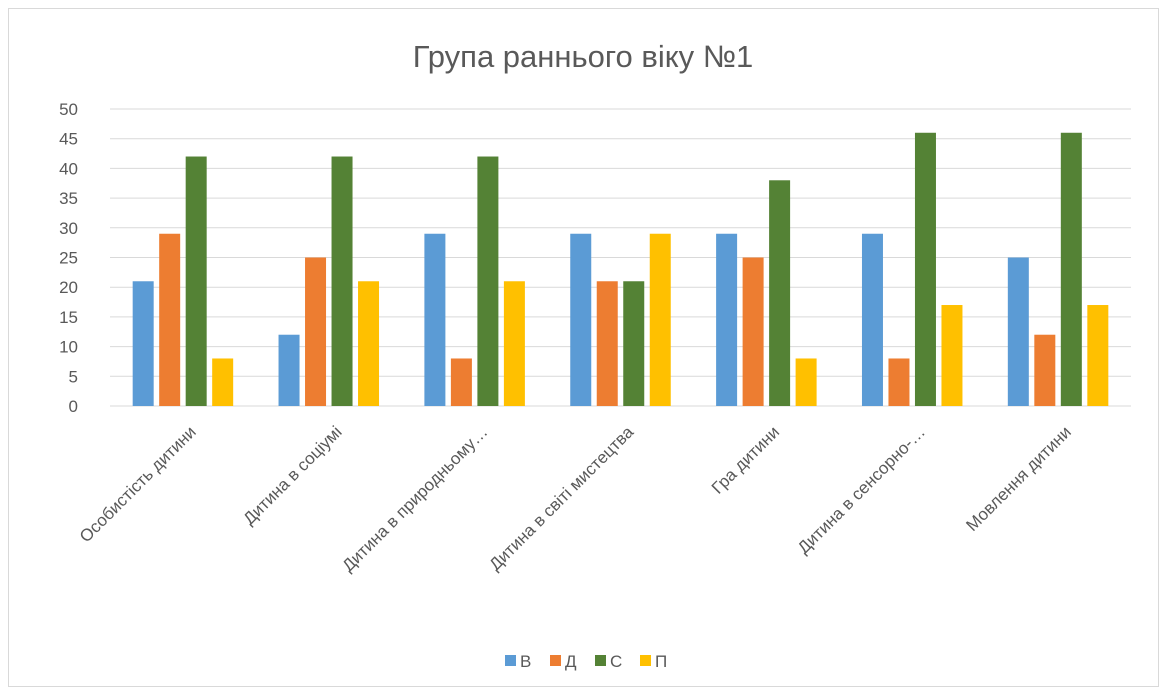 The image size is (1165, 693). What do you see at coordinates (1071, 269) in the screenshot?
I see `bar-С-6` at bounding box center [1071, 269].